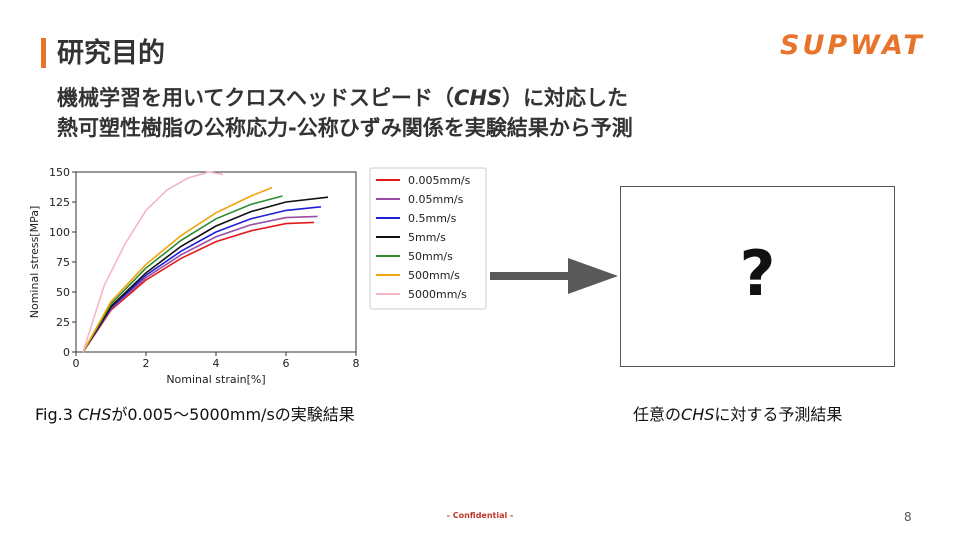 The image size is (960, 540). I want to click on x-axis-label: Nominal strain[%], so click(215, 379).